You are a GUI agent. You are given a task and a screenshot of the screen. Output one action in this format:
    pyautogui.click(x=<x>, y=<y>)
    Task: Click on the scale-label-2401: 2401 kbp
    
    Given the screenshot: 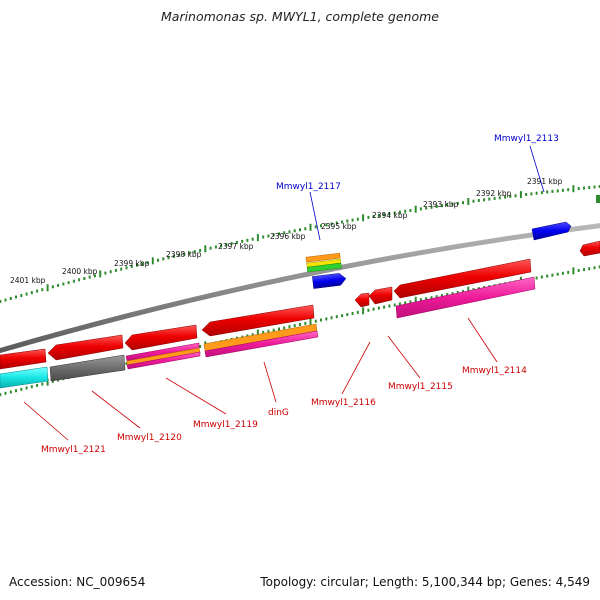 What is the action you would take?
    pyautogui.click(x=28, y=280)
    